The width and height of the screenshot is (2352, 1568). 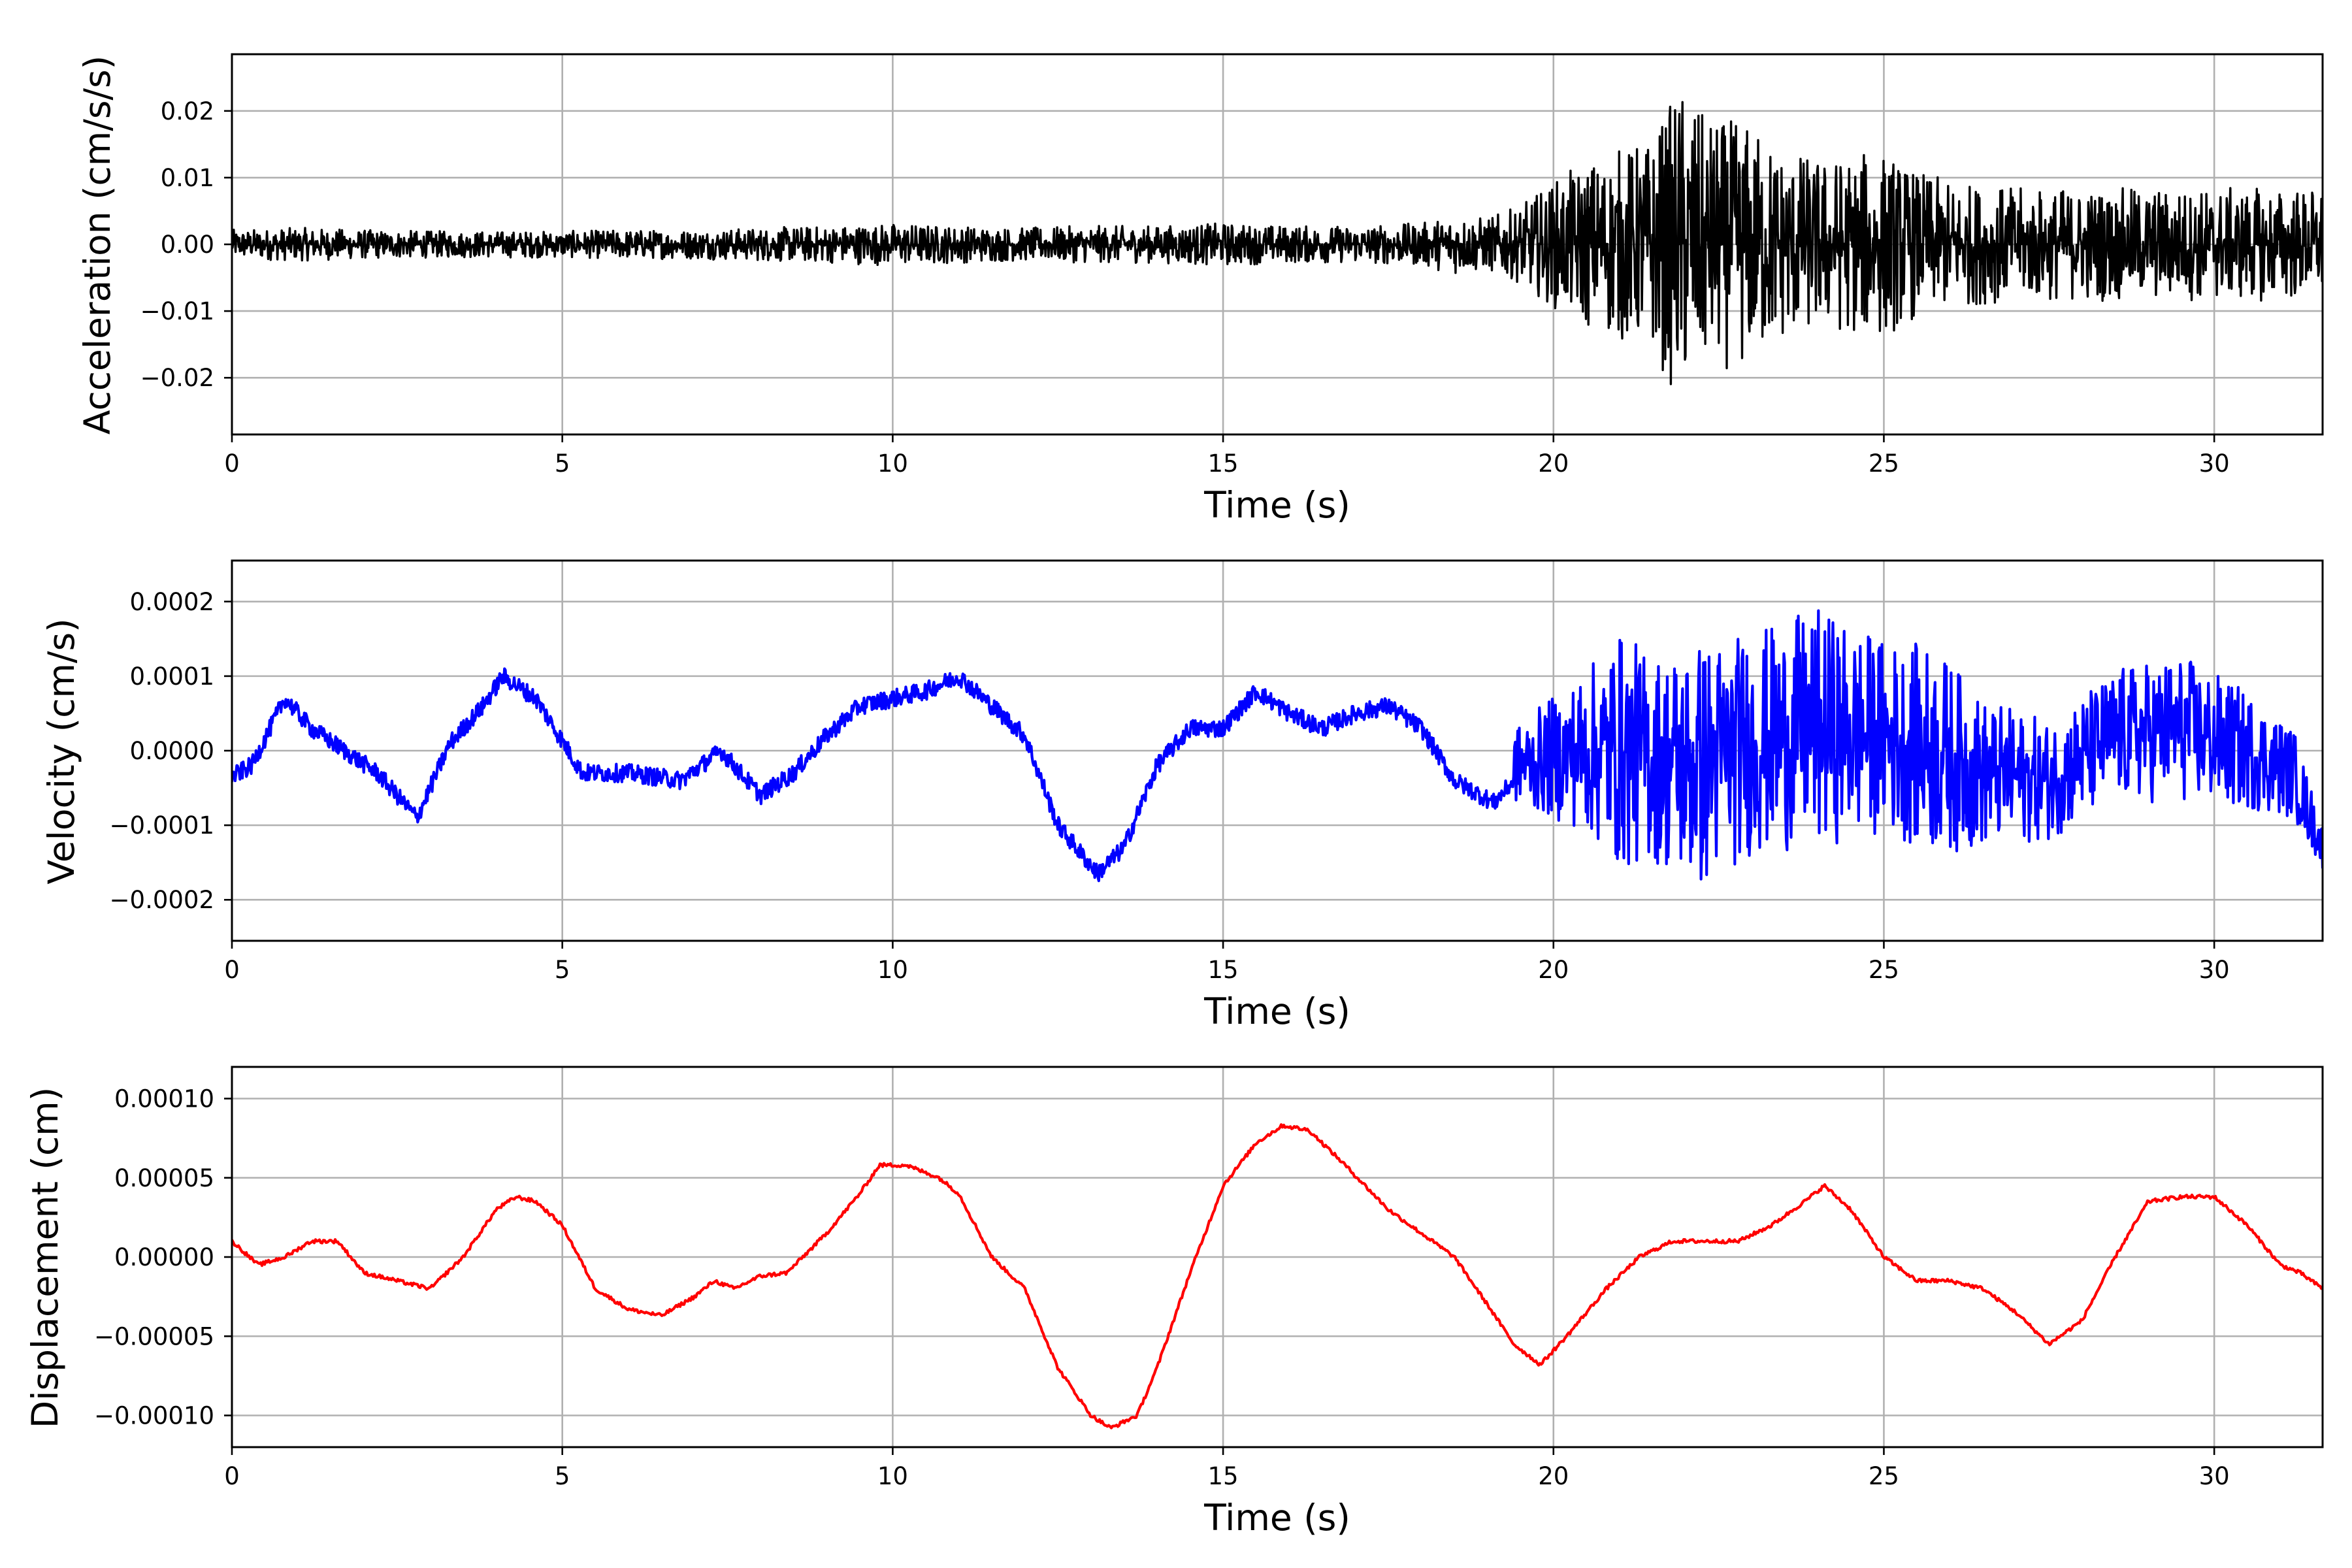 I want to click on acceleration-ylabel: Acceleration (cm/s/s), so click(x=97, y=245).